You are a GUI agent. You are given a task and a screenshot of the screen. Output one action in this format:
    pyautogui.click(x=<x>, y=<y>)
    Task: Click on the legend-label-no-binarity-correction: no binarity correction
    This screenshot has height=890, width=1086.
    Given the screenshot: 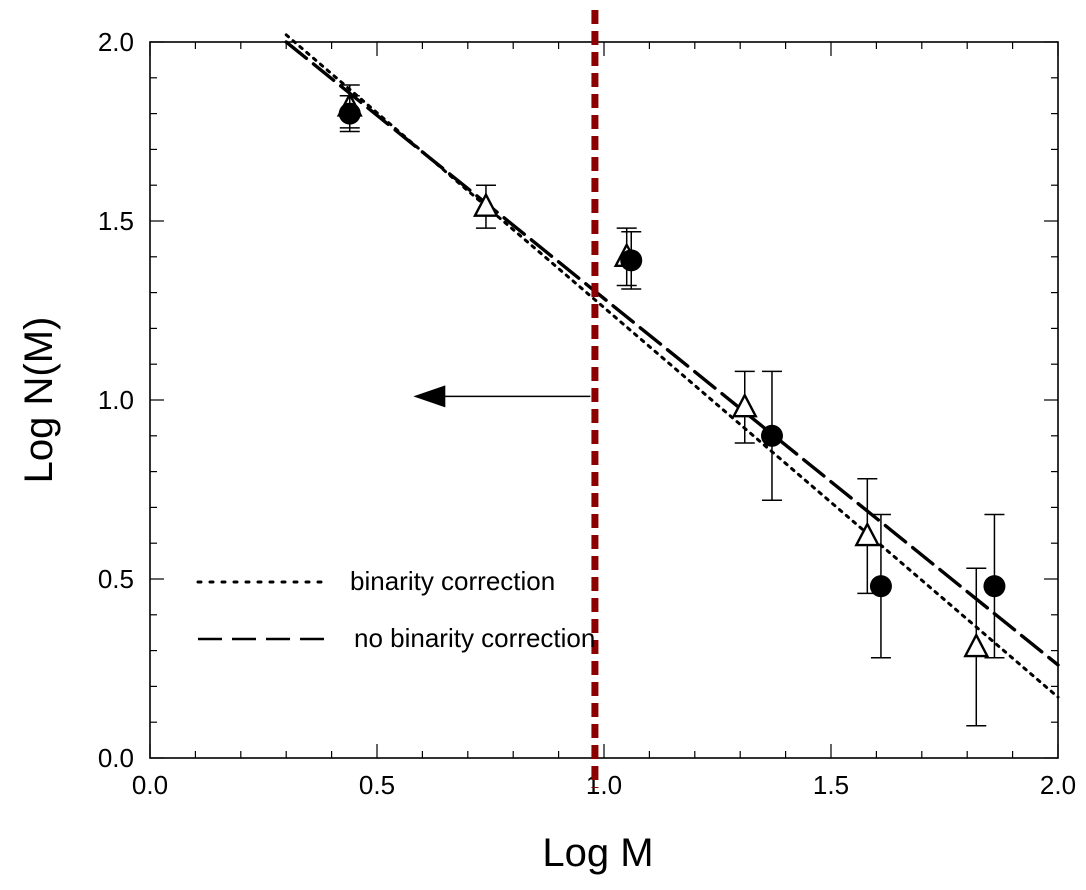 What is the action you would take?
    pyautogui.click(x=474, y=638)
    